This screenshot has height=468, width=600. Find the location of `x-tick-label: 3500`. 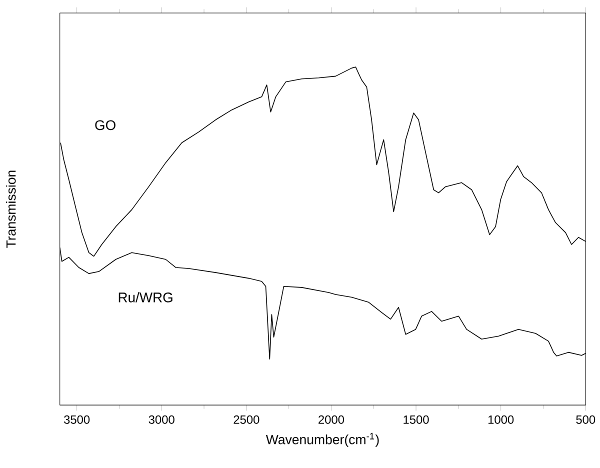

x-tick-label: 3500 is located at coordinates (77, 419).